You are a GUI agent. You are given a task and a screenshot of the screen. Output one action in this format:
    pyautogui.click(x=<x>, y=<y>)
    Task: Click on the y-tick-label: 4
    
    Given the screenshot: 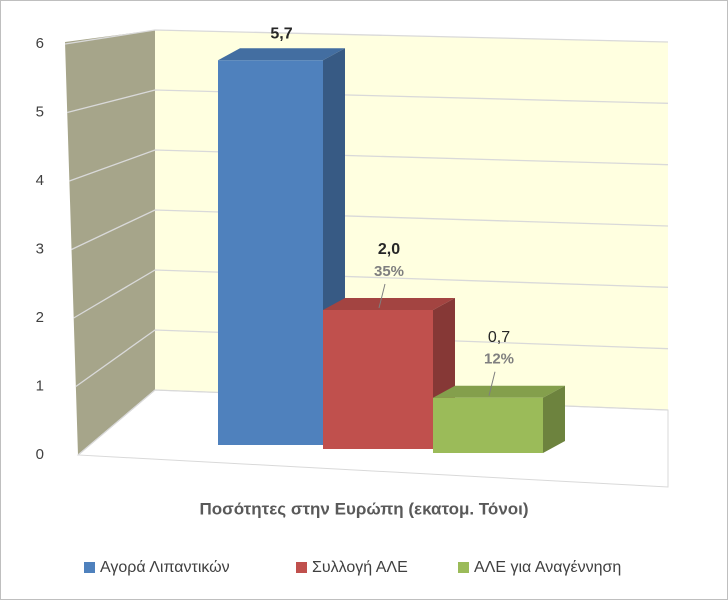 What is the action you would take?
    pyautogui.click(x=40, y=180)
    